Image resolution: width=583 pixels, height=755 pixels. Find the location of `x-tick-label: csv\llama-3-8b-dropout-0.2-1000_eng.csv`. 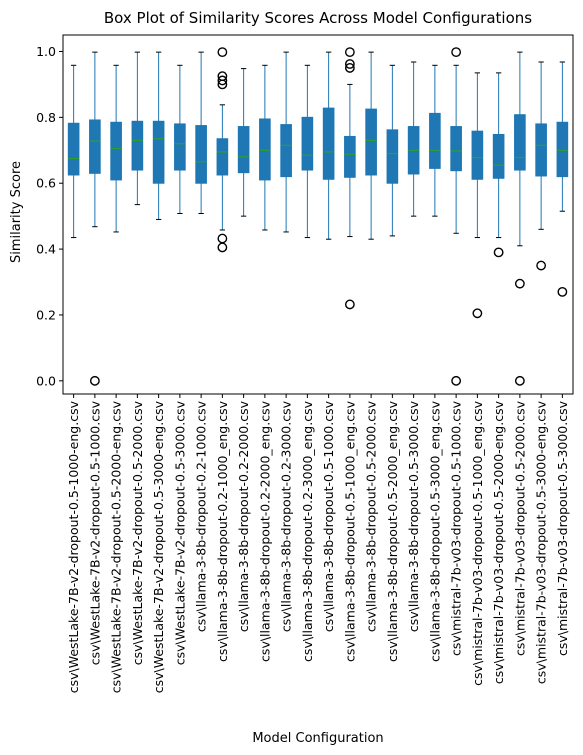

x-tick-label: csv\llama-3-8b-dropout-0.2-1000_eng.csv is located at coordinates (222, 531).